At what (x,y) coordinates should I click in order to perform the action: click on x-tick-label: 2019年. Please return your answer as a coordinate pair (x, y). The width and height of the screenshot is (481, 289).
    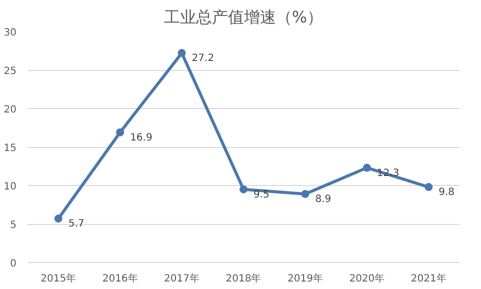
    Looking at the image, I should click on (305, 278).